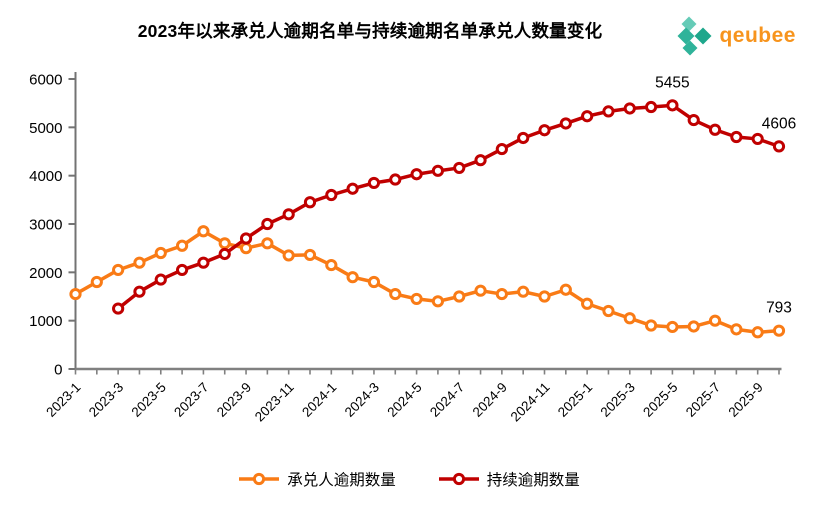 This screenshot has height=519, width=818. I want to click on svg-text: 2025-3, so click(618, 400).